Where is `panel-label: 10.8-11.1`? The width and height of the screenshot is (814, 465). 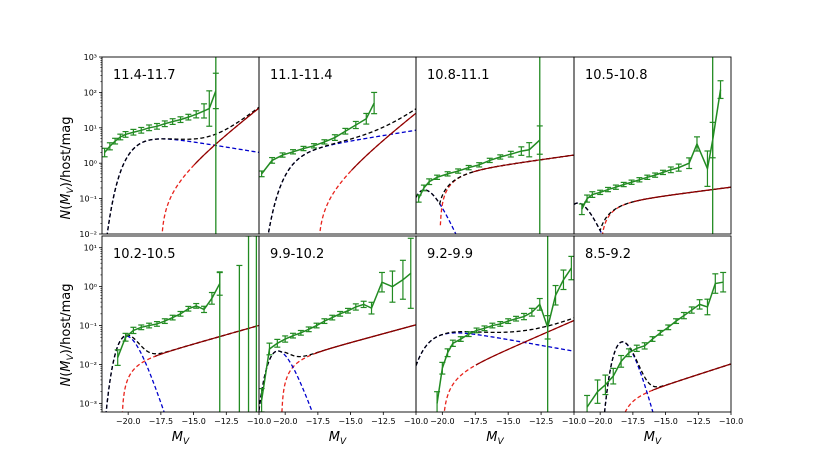
panel-label: 10.8-11.1 is located at coordinates (458, 75).